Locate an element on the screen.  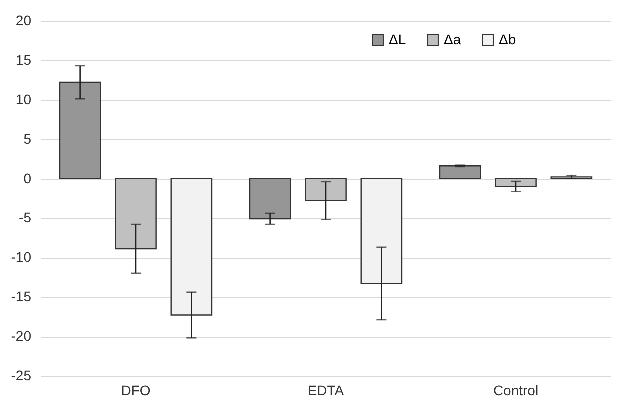
y-tick-label: -25 is located at coordinates (21, 376).